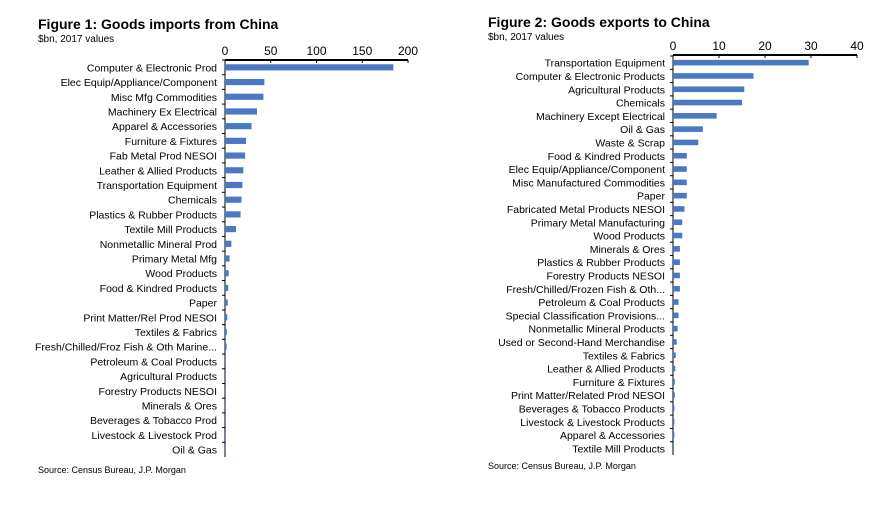  What do you see at coordinates (158, 24) in the screenshot?
I see `figure-1-title: Figure 1: Goods imports from China` at bounding box center [158, 24].